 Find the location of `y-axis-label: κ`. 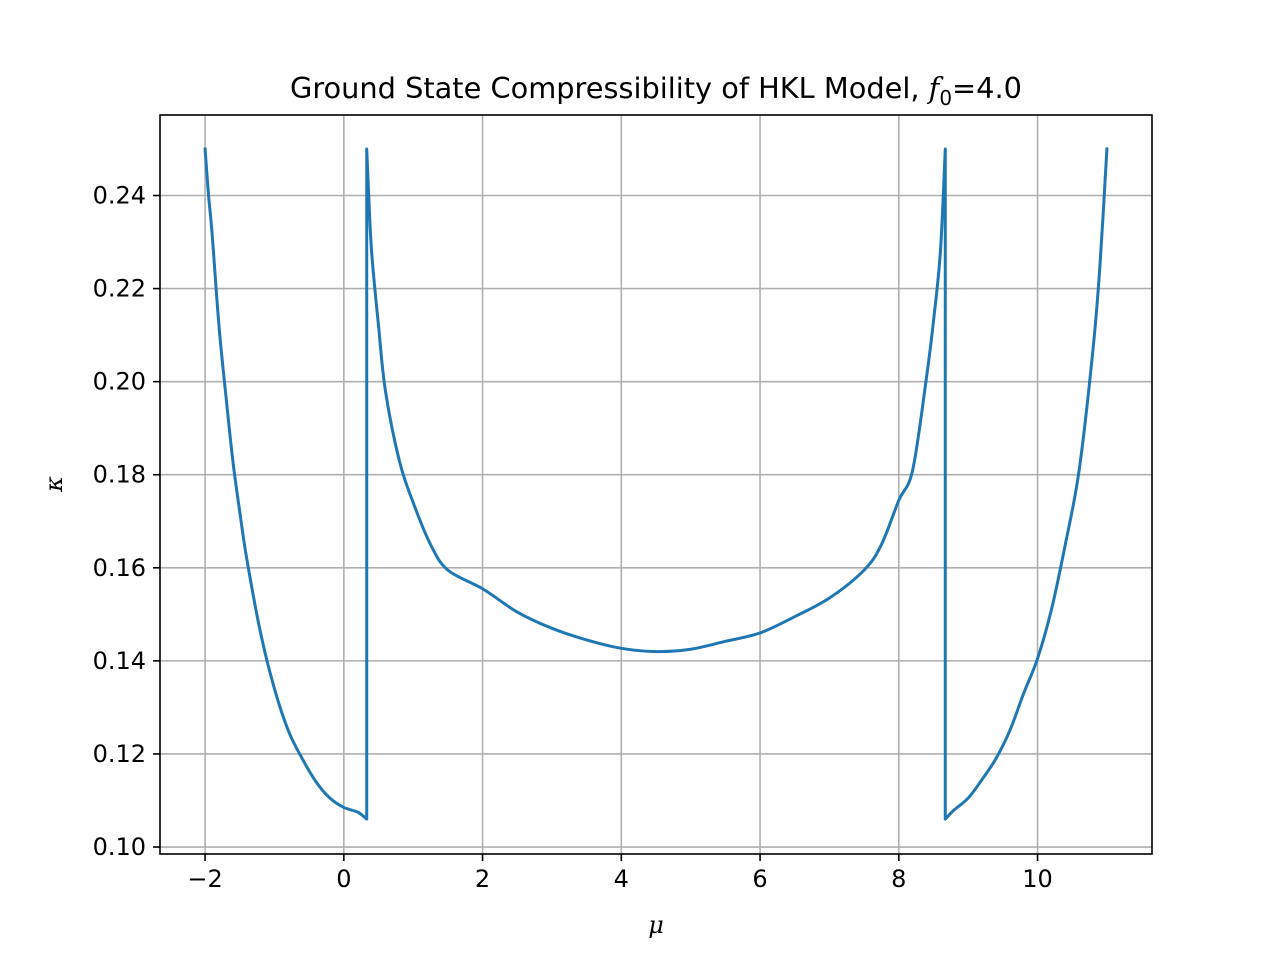

y-axis-label: κ is located at coordinates (54, 484).